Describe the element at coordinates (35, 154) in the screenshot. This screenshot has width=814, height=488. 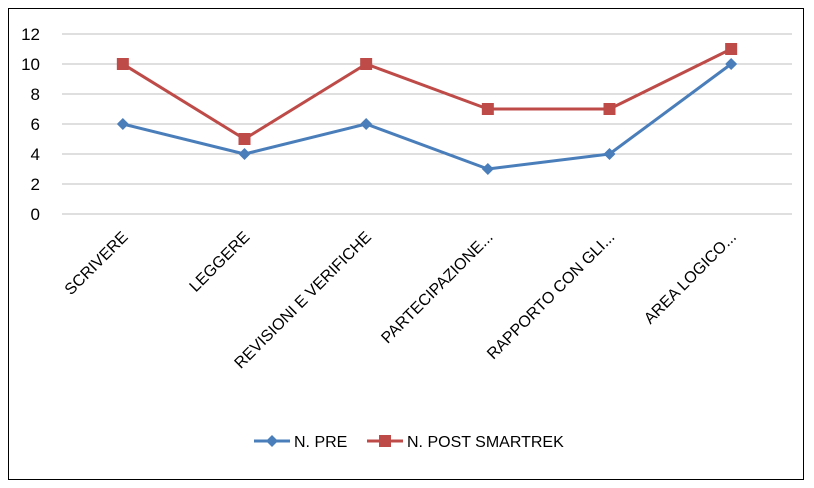
I see `y-tick-label: 4` at that location.